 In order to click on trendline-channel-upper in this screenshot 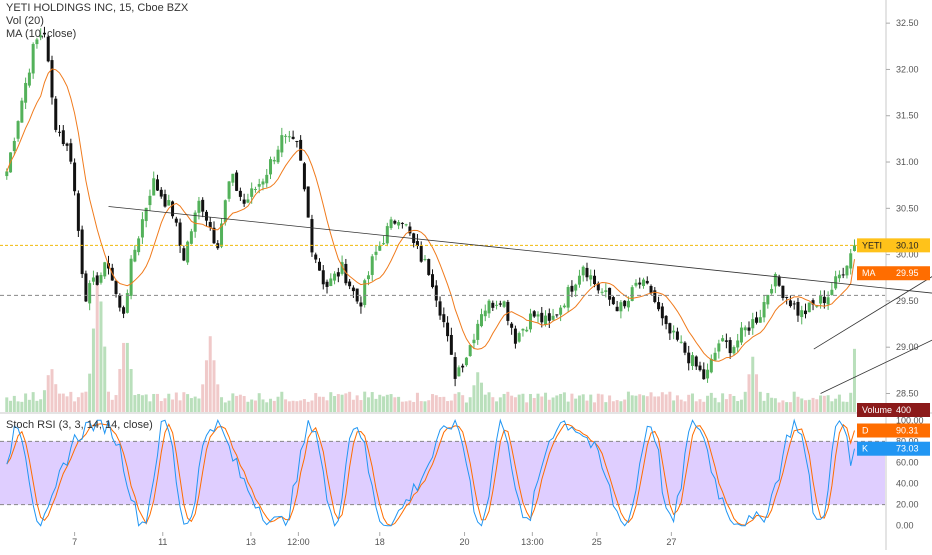, I will do `click(872, 277)`.